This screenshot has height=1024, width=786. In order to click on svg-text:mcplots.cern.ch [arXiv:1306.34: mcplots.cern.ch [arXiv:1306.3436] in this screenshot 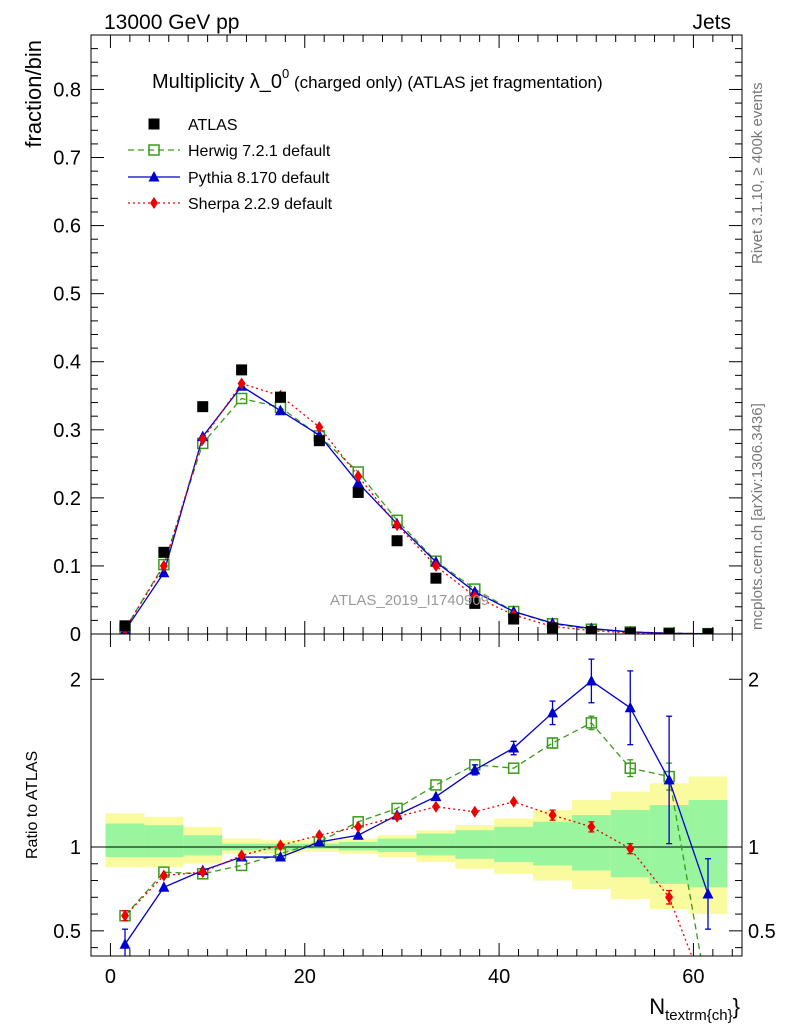, I will do `click(757, 516)`.